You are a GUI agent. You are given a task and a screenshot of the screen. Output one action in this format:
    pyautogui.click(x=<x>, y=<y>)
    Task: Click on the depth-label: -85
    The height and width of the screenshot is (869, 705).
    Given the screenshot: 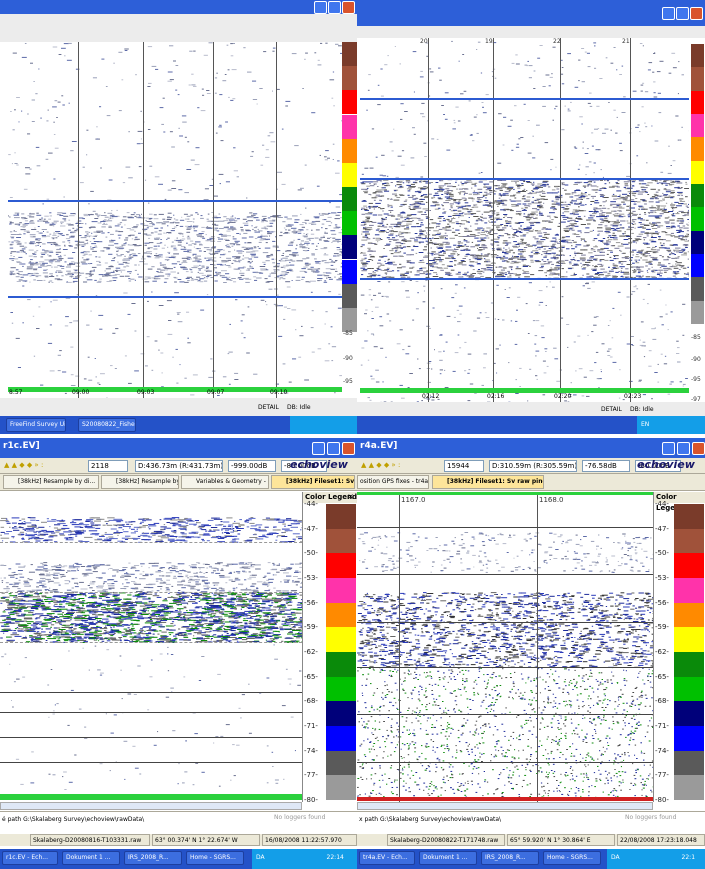 What is the action you would take?
    pyautogui.click(x=348, y=333)
    